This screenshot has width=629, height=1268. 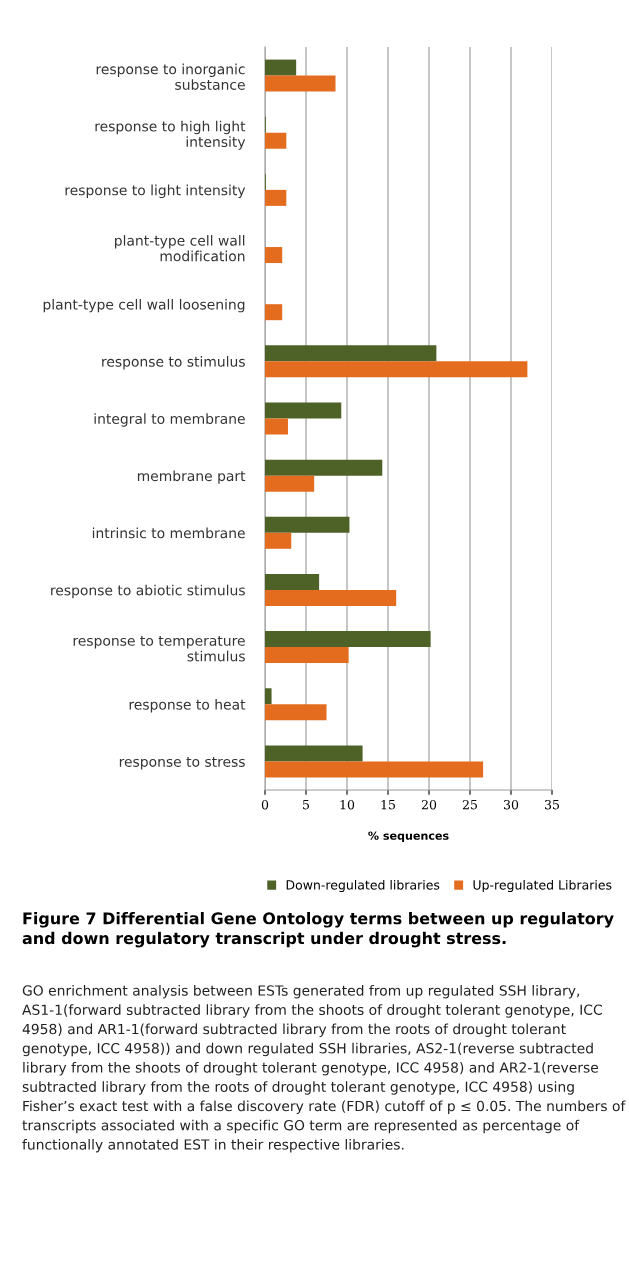 What do you see at coordinates (408, 837) in the screenshot?
I see `x-axis-title: % sequences` at bounding box center [408, 837].